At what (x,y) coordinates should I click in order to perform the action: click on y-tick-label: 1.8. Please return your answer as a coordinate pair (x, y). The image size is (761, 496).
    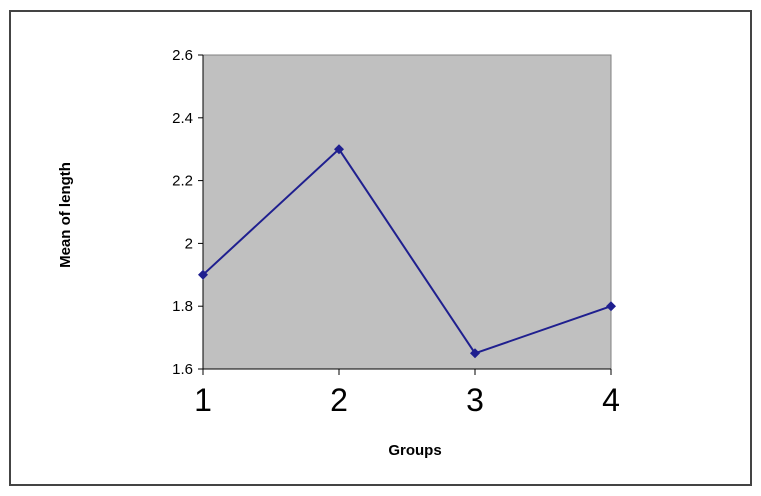
    Looking at the image, I should click on (182, 306).